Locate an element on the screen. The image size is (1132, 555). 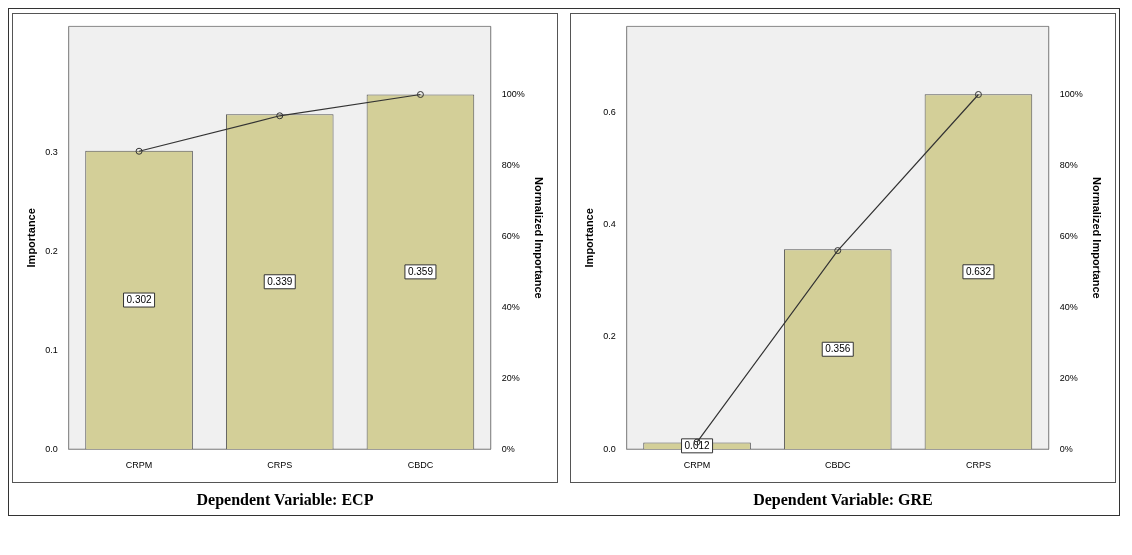
y-tick-label: 0.1 is located at coordinates (51, 349).